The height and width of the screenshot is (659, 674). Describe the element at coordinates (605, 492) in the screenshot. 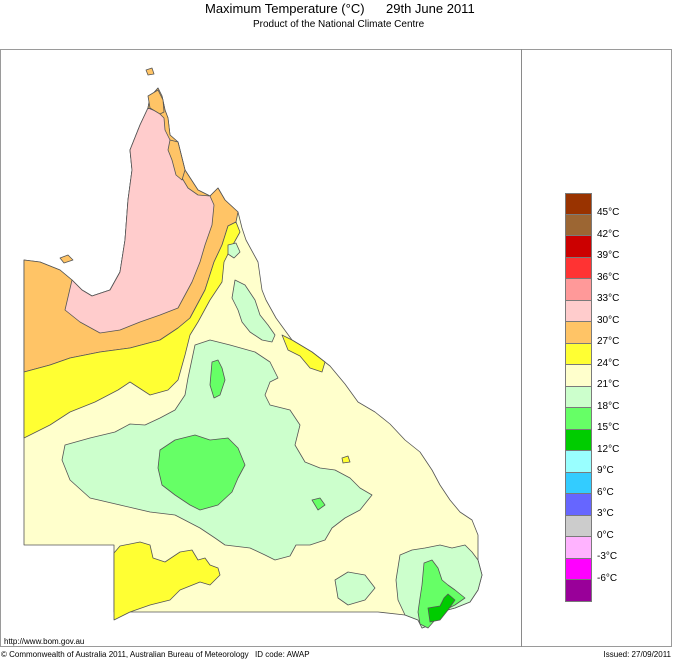

I see `legend-label: 6°C` at that location.